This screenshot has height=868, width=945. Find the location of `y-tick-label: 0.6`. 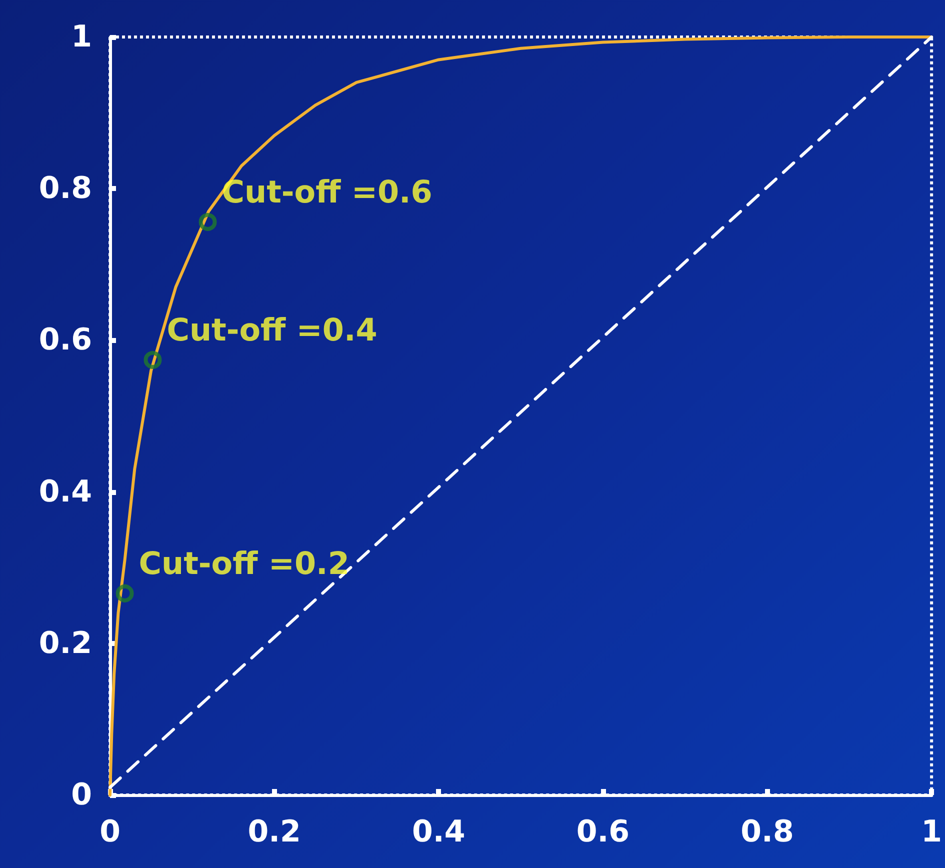

y-tick-label: 0.6 is located at coordinates (65, 340).